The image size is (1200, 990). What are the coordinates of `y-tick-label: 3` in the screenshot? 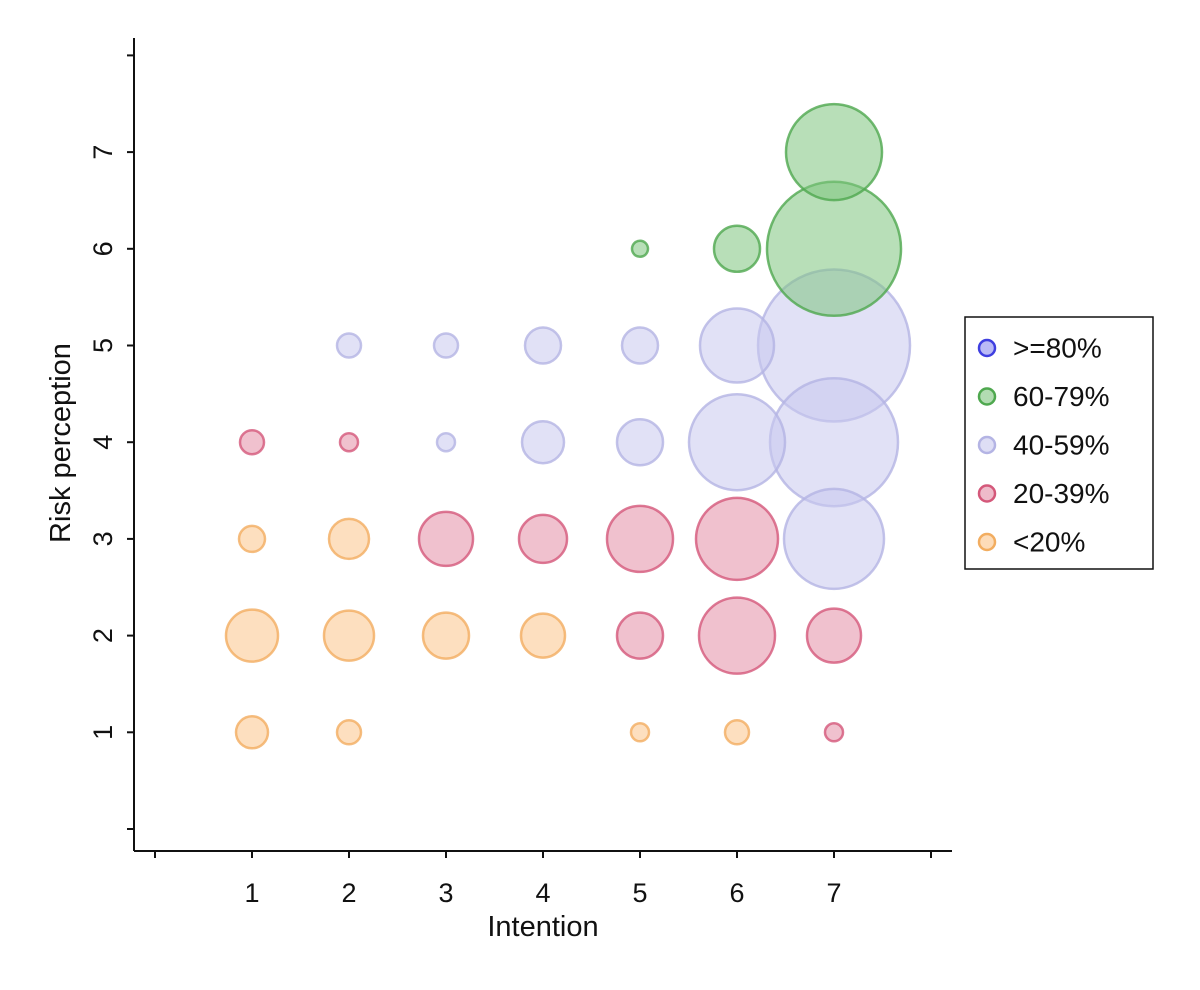 It's located at (103, 538).